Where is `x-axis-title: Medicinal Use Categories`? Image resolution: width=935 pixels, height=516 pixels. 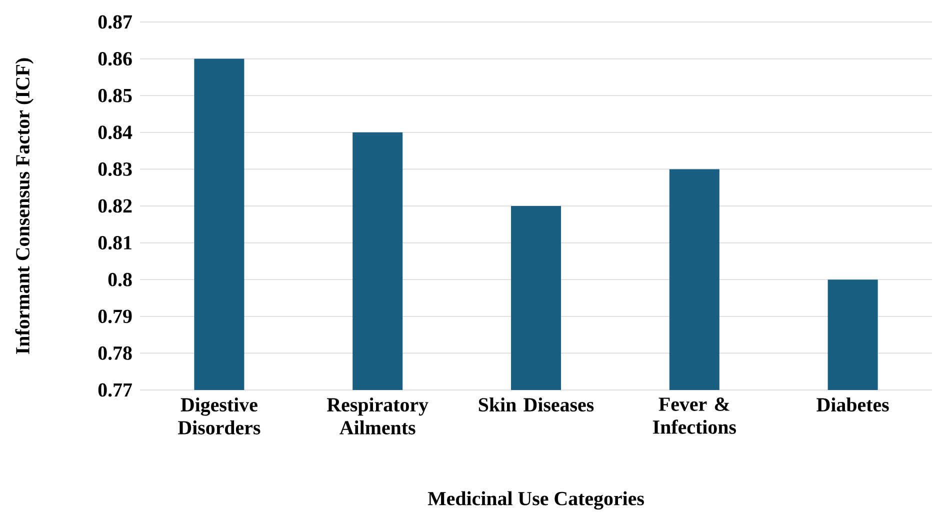
x-axis-title: Medicinal Use Categories is located at coordinates (536, 500).